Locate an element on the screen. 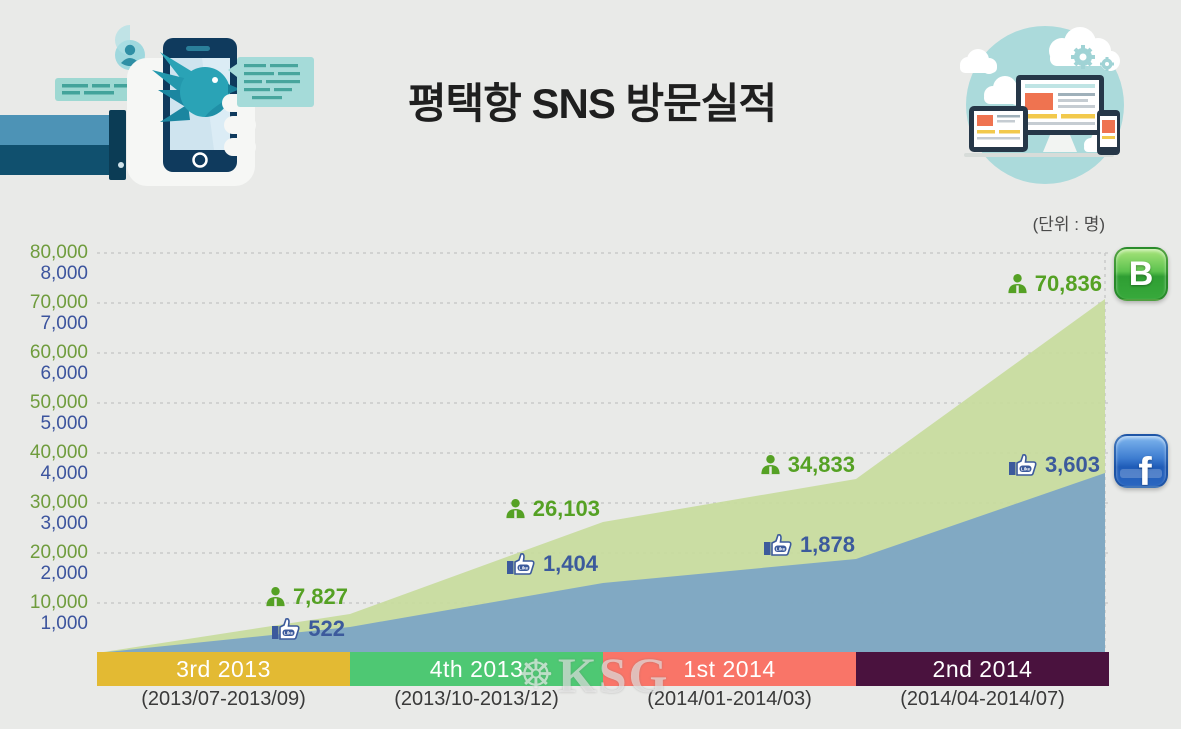 The image size is (1181, 729). y-axis-tick: 30,000 3,000 is located at coordinates (58, 513).